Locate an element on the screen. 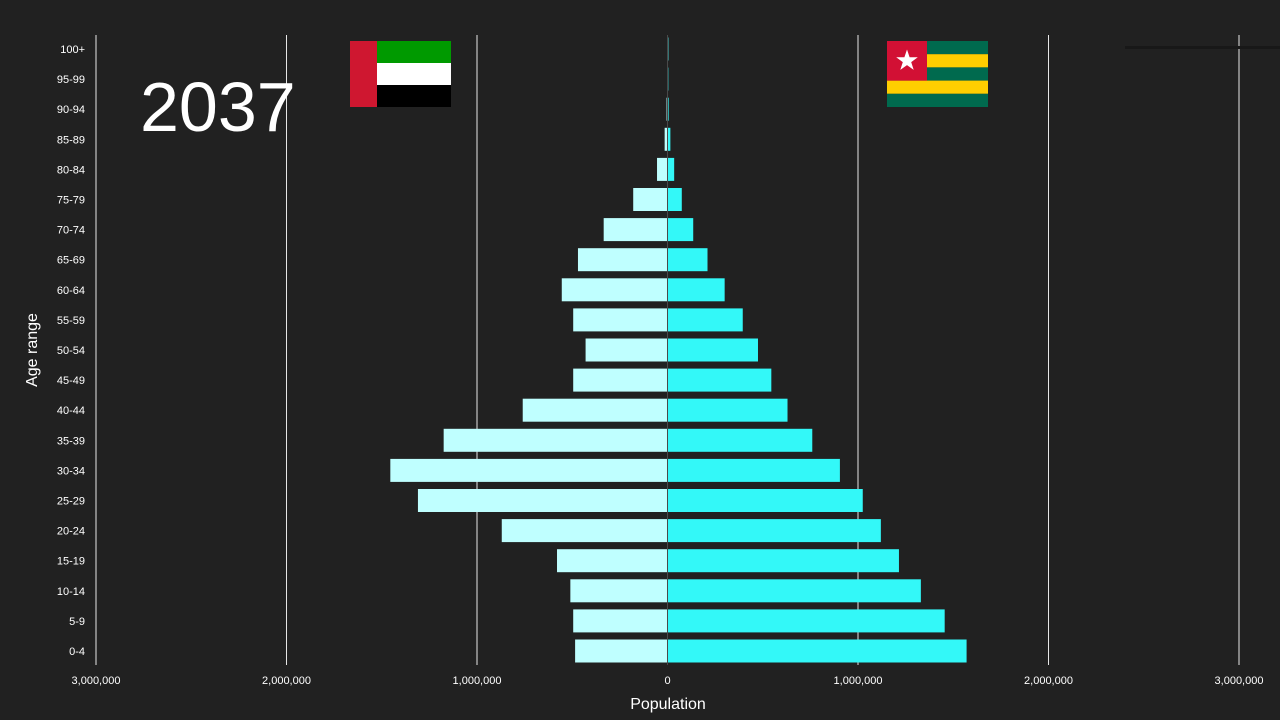 Image resolution: width=1280 pixels, height=720 pixels. y-tick-label: 20-24 is located at coordinates (71, 532).